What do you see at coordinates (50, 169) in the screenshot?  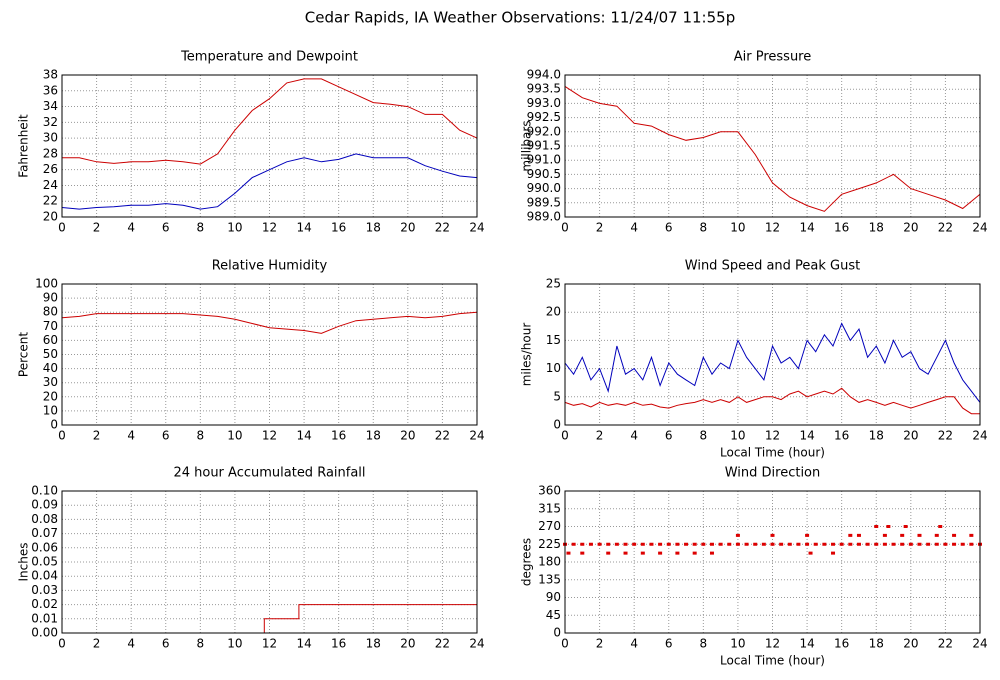 I see `y-tick-label: 26` at bounding box center [50, 169].